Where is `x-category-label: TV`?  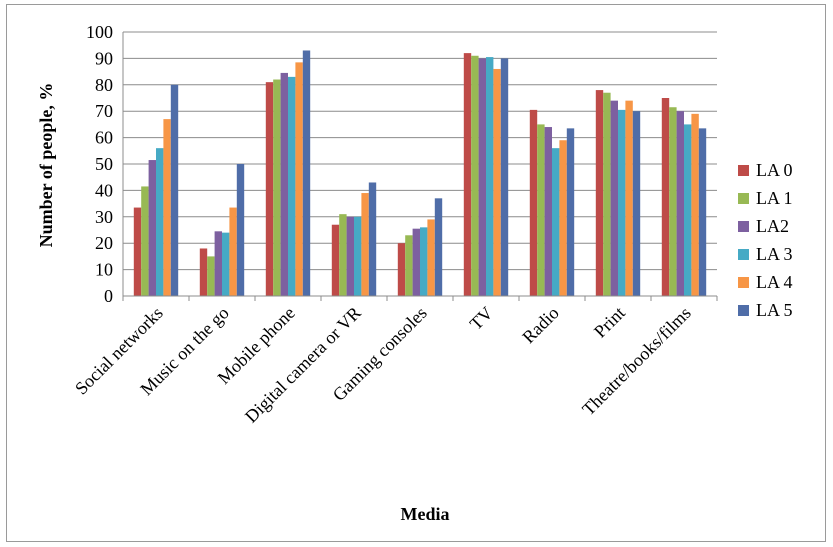
x-category-label: TV is located at coordinates (481, 318).